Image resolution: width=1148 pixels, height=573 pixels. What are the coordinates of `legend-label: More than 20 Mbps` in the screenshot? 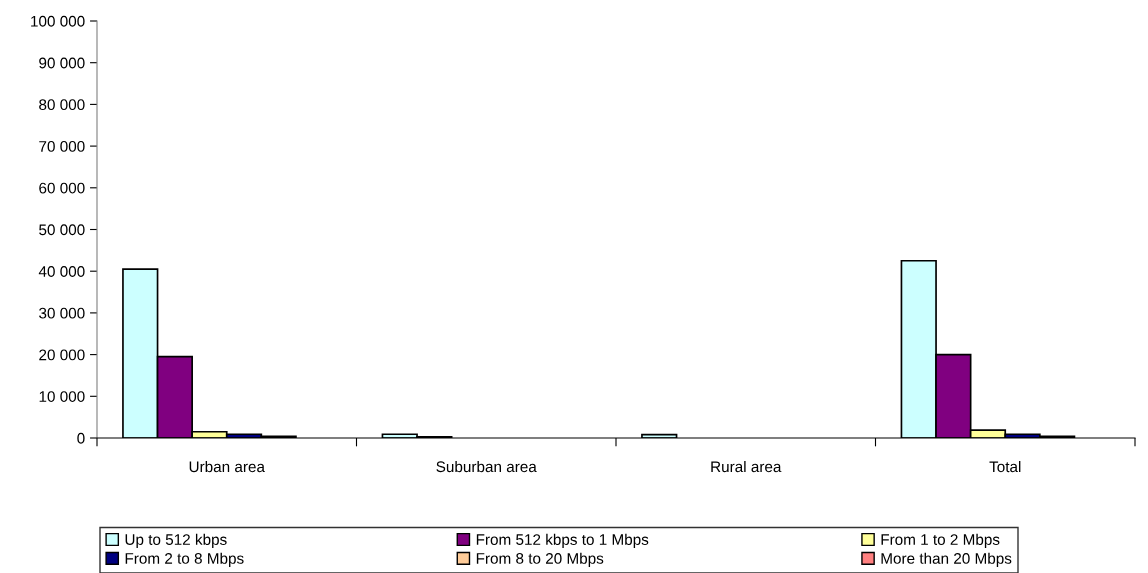 It's located at (946, 559).